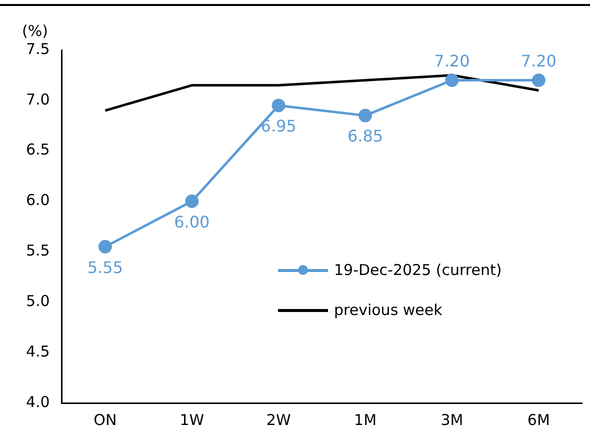  What do you see at coordinates (365, 419) in the screenshot?
I see `x-tick-label: 1M` at bounding box center [365, 419].